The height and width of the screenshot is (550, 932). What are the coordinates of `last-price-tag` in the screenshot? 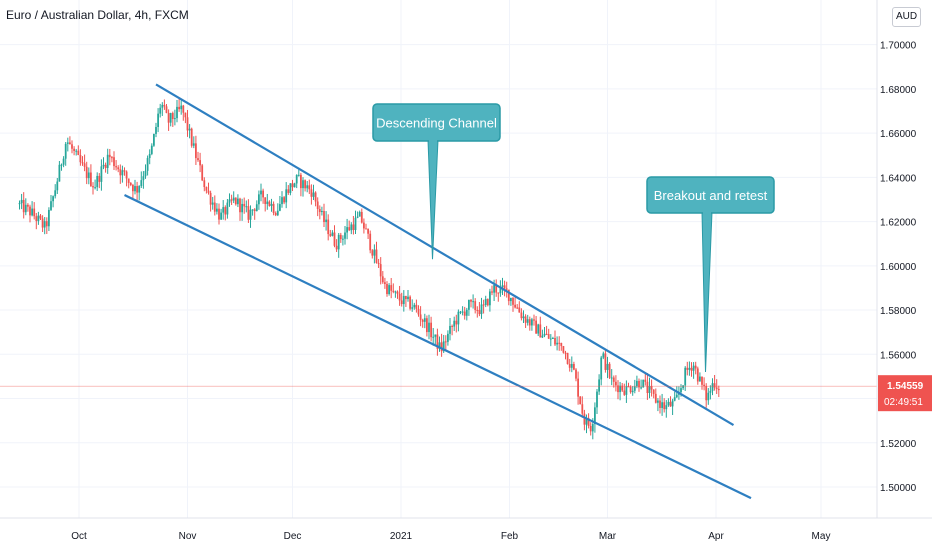 It's located at (905, 393).